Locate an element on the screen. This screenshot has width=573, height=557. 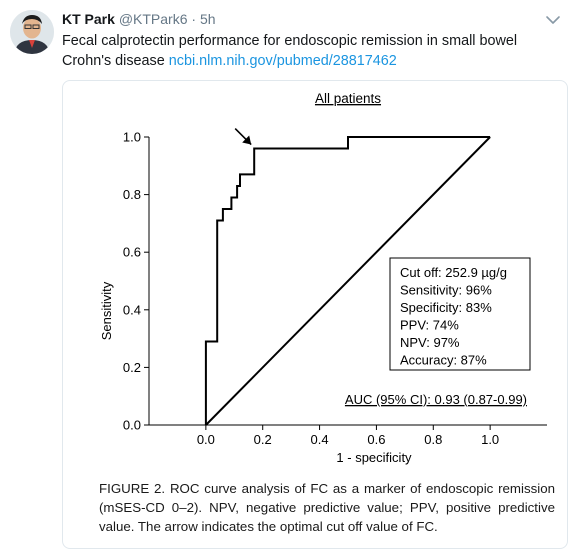
auc-label: AUC (95% CI): 0.93 (0.87-0.99) is located at coordinates (436, 399).